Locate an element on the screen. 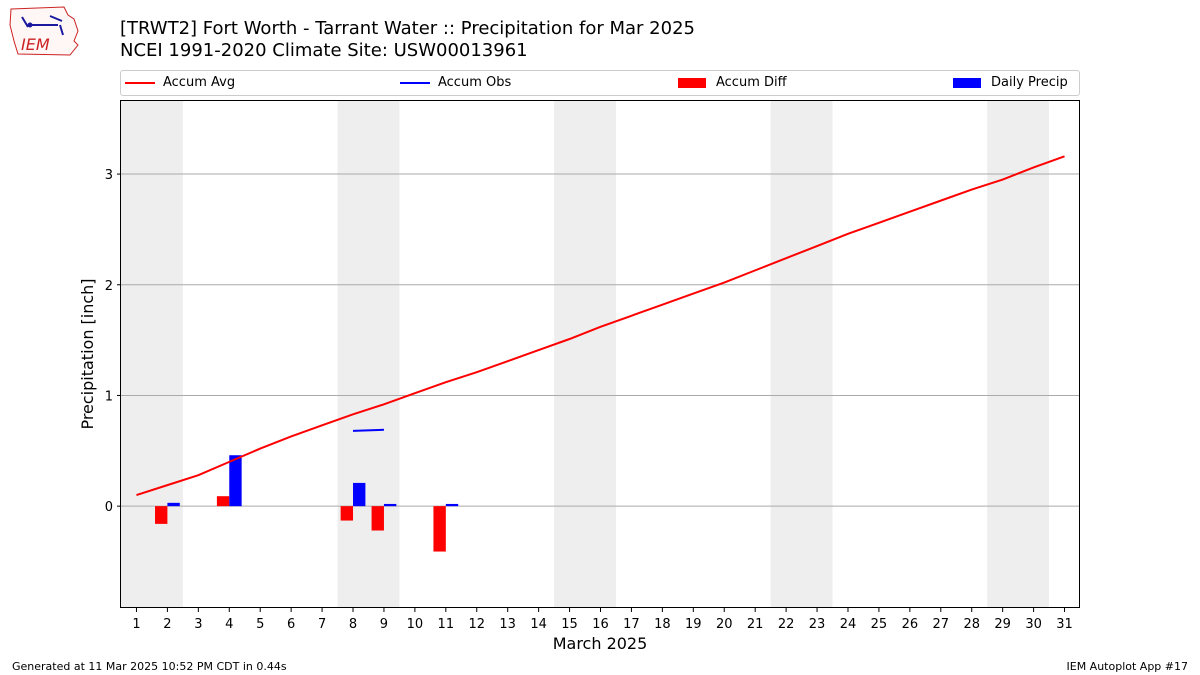  y-axis-label: Precipitation [inch] is located at coordinates (87, 353).